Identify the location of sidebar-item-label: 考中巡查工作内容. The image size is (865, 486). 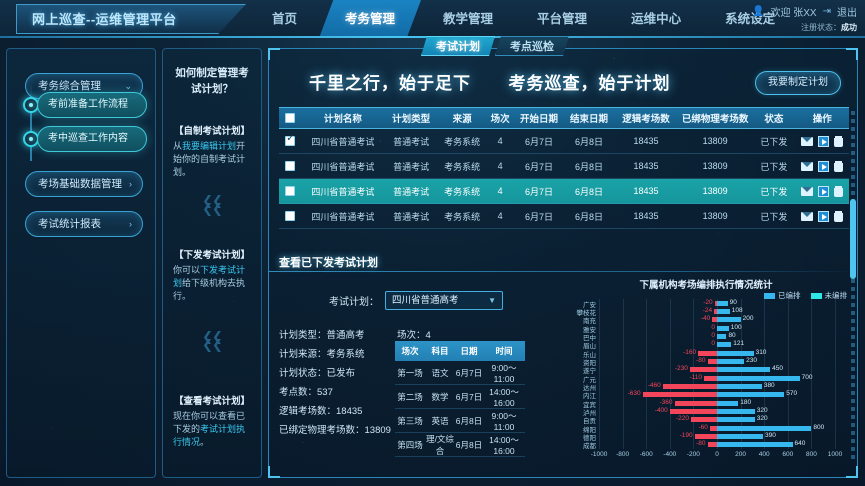
(88, 138).